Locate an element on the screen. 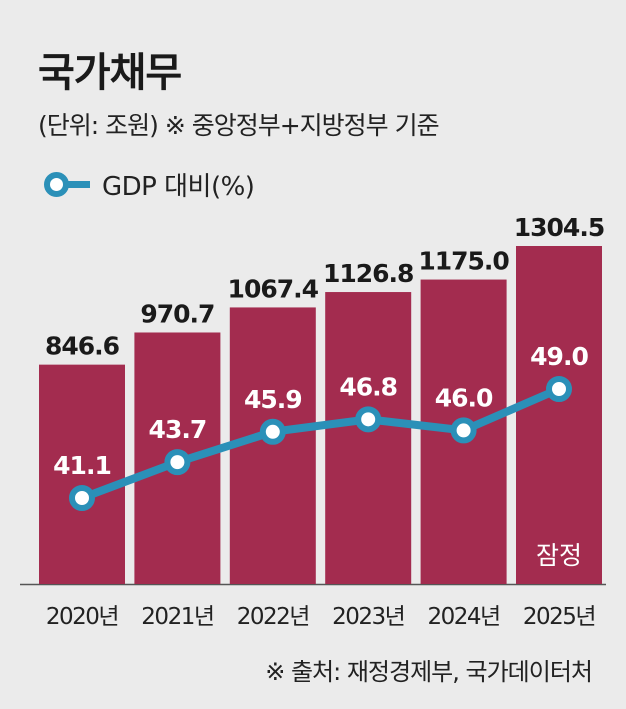  bar-value-label-1: 970.7 is located at coordinates (177, 313).